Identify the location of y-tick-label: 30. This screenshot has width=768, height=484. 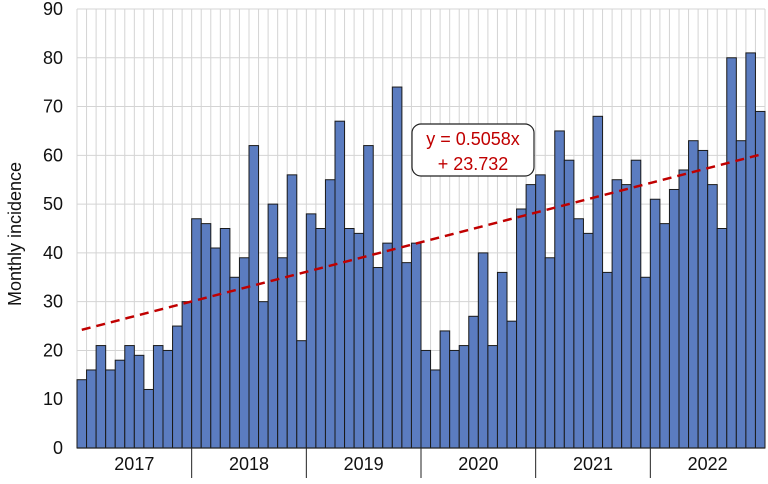
(53, 302).